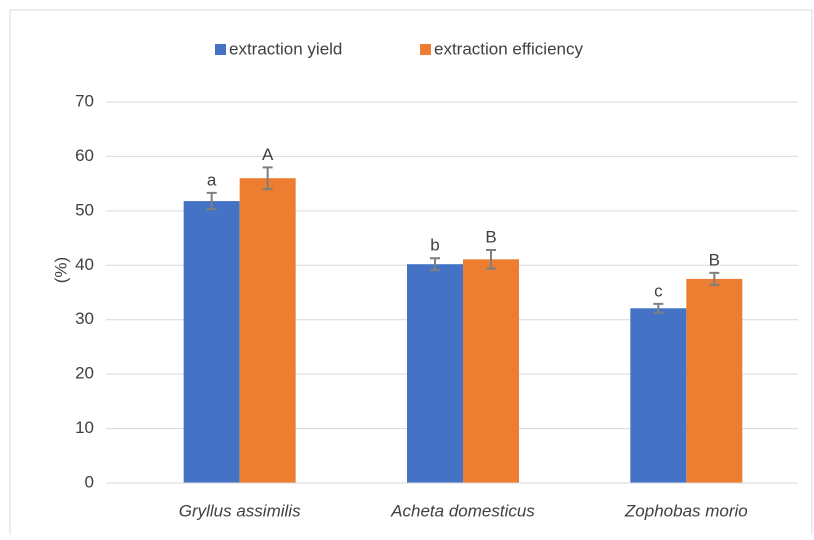 This screenshot has height=540, width=814. What do you see at coordinates (84, 100) in the screenshot?
I see `y-tick-label: 70` at bounding box center [84, 100].